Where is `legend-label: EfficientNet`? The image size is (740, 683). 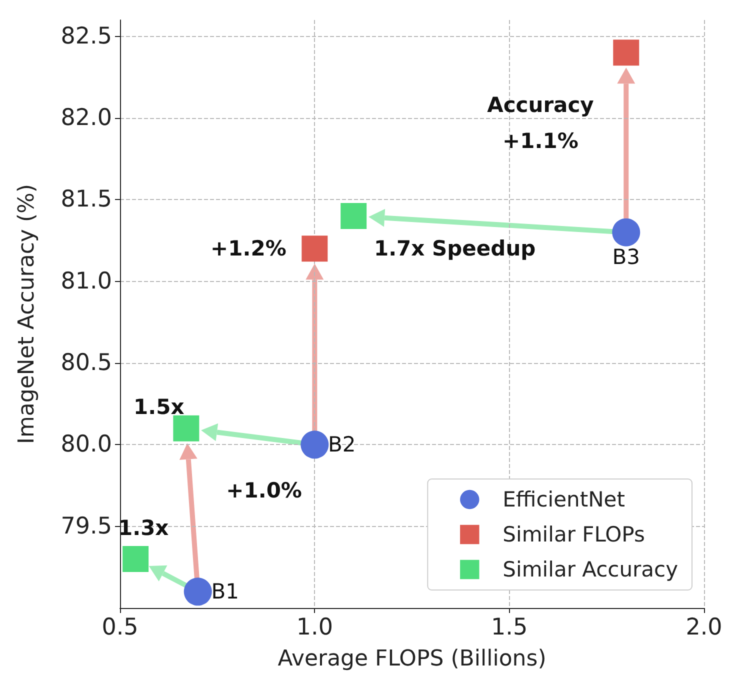 legend-label: EfficientNet is located at coordinates (563, 500).